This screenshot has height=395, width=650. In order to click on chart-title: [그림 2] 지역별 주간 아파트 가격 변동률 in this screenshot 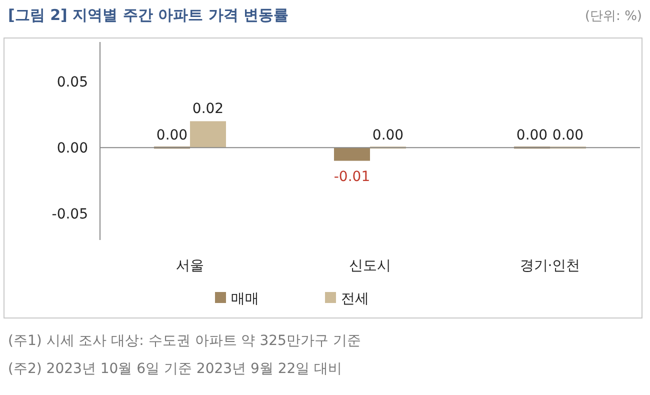, I will do `click(148, 15)`.